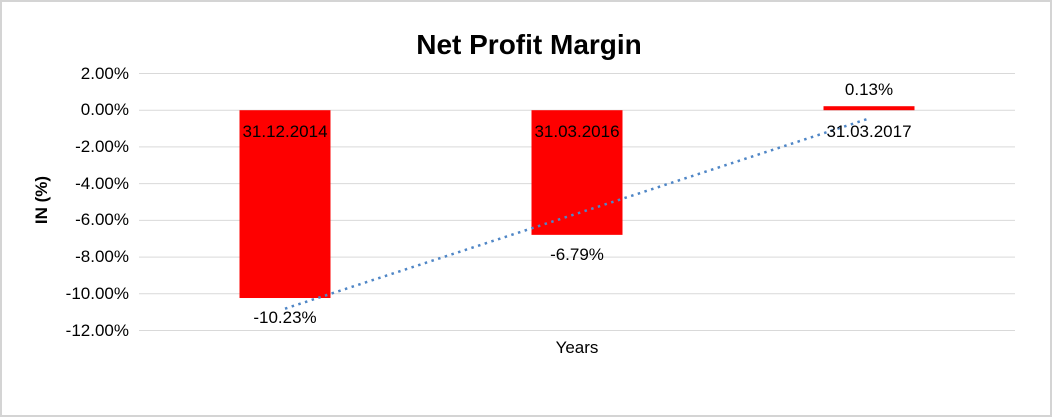 Image resolution: width=1052 pixels, height=417 pixels. What do you see at coordinates (285, 132) in the screenshot?
I see `category-label: 31.12.2014` at bounding box center [285, 132].